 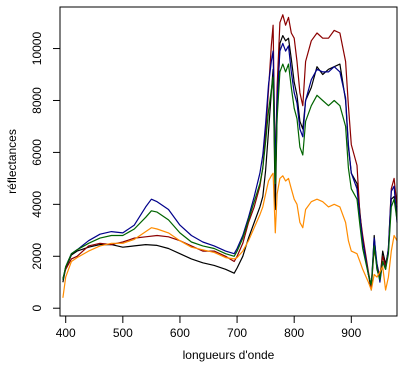 What do you see at coordinates (351, 333) in the screenshot?
I see `x-tick-label: 900` at bounding box center [351, 333].